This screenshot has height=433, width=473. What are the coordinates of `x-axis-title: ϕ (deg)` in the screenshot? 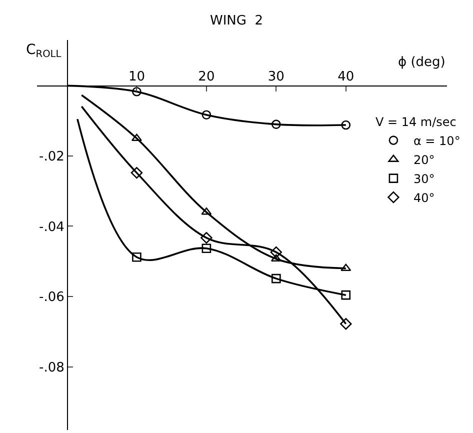 It's located at (422, 62).